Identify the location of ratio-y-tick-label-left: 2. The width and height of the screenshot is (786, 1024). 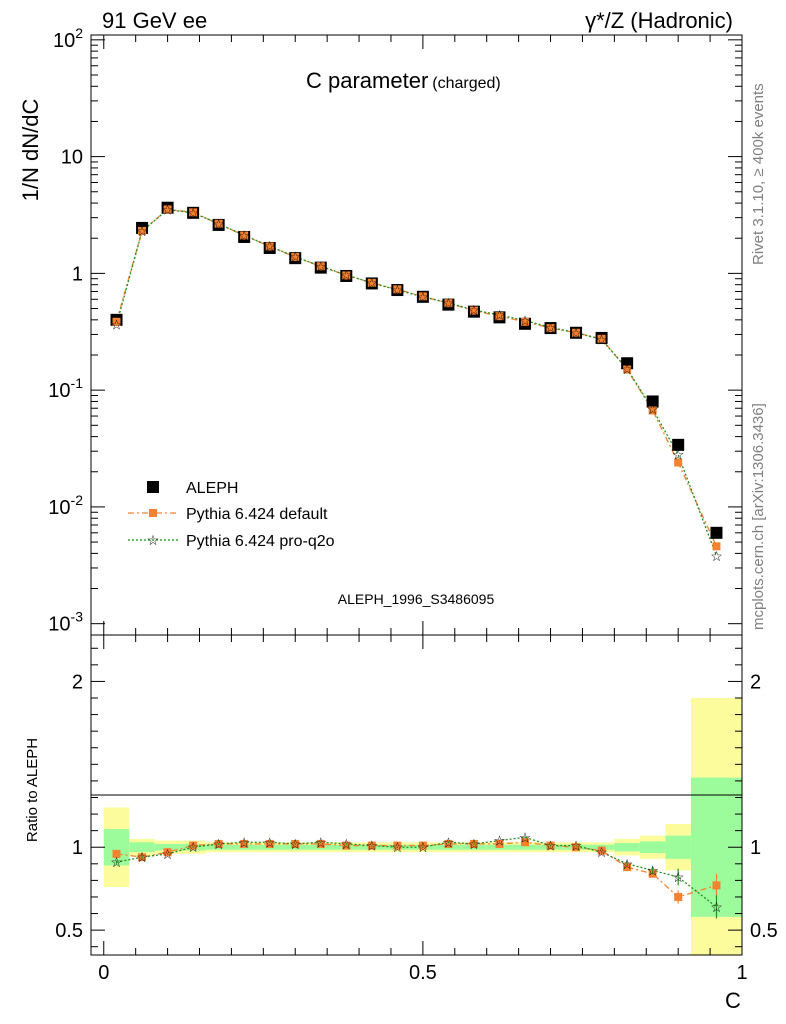
(77, 682).